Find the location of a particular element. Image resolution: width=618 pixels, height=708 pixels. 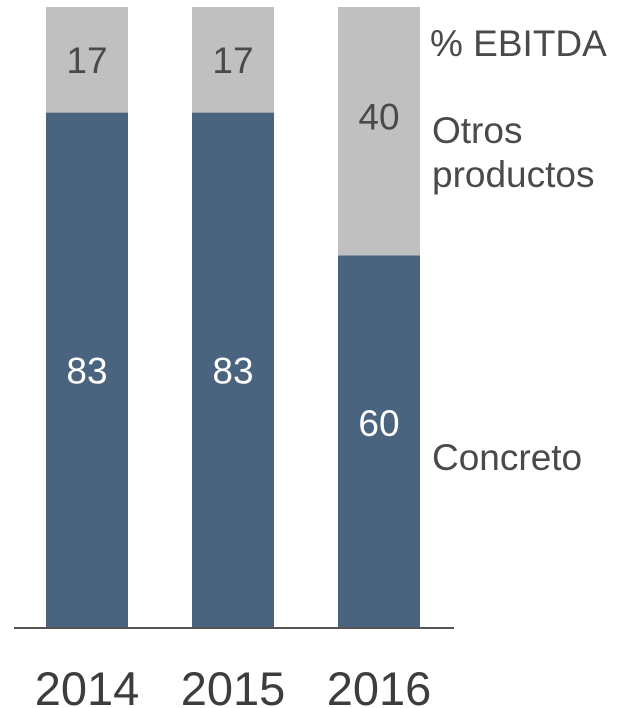

data-label-2014-concreto: 83 is located at coordinates (86, 370).